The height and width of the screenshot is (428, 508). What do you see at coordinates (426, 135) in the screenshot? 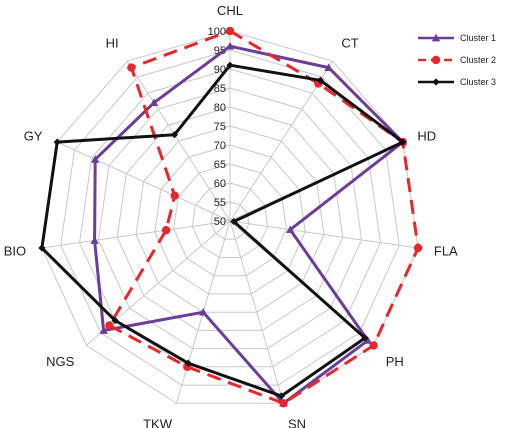
I see `axis-label-hd: HD` at bounding box center [426, 135].